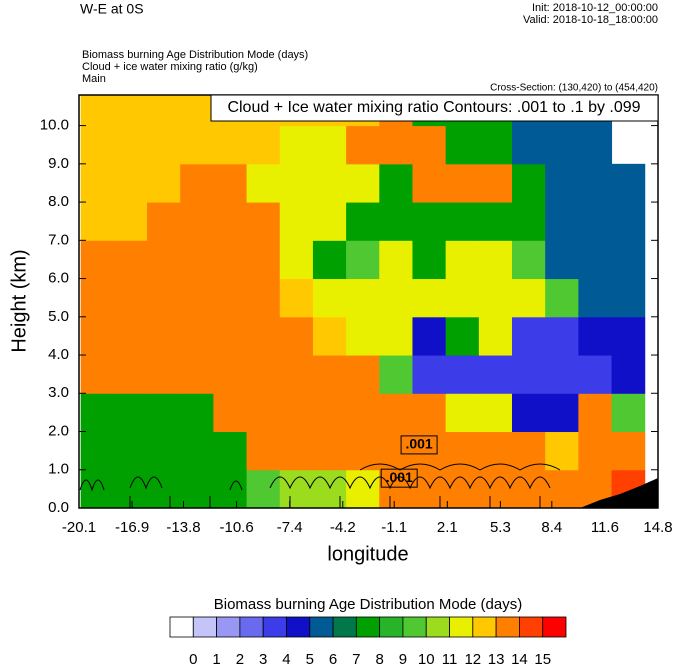 The image size is (674, 667). What do you see at coordinates (419, 445) in the screenshot?
I see `contour-label-box` at bounding box center [419, 445].